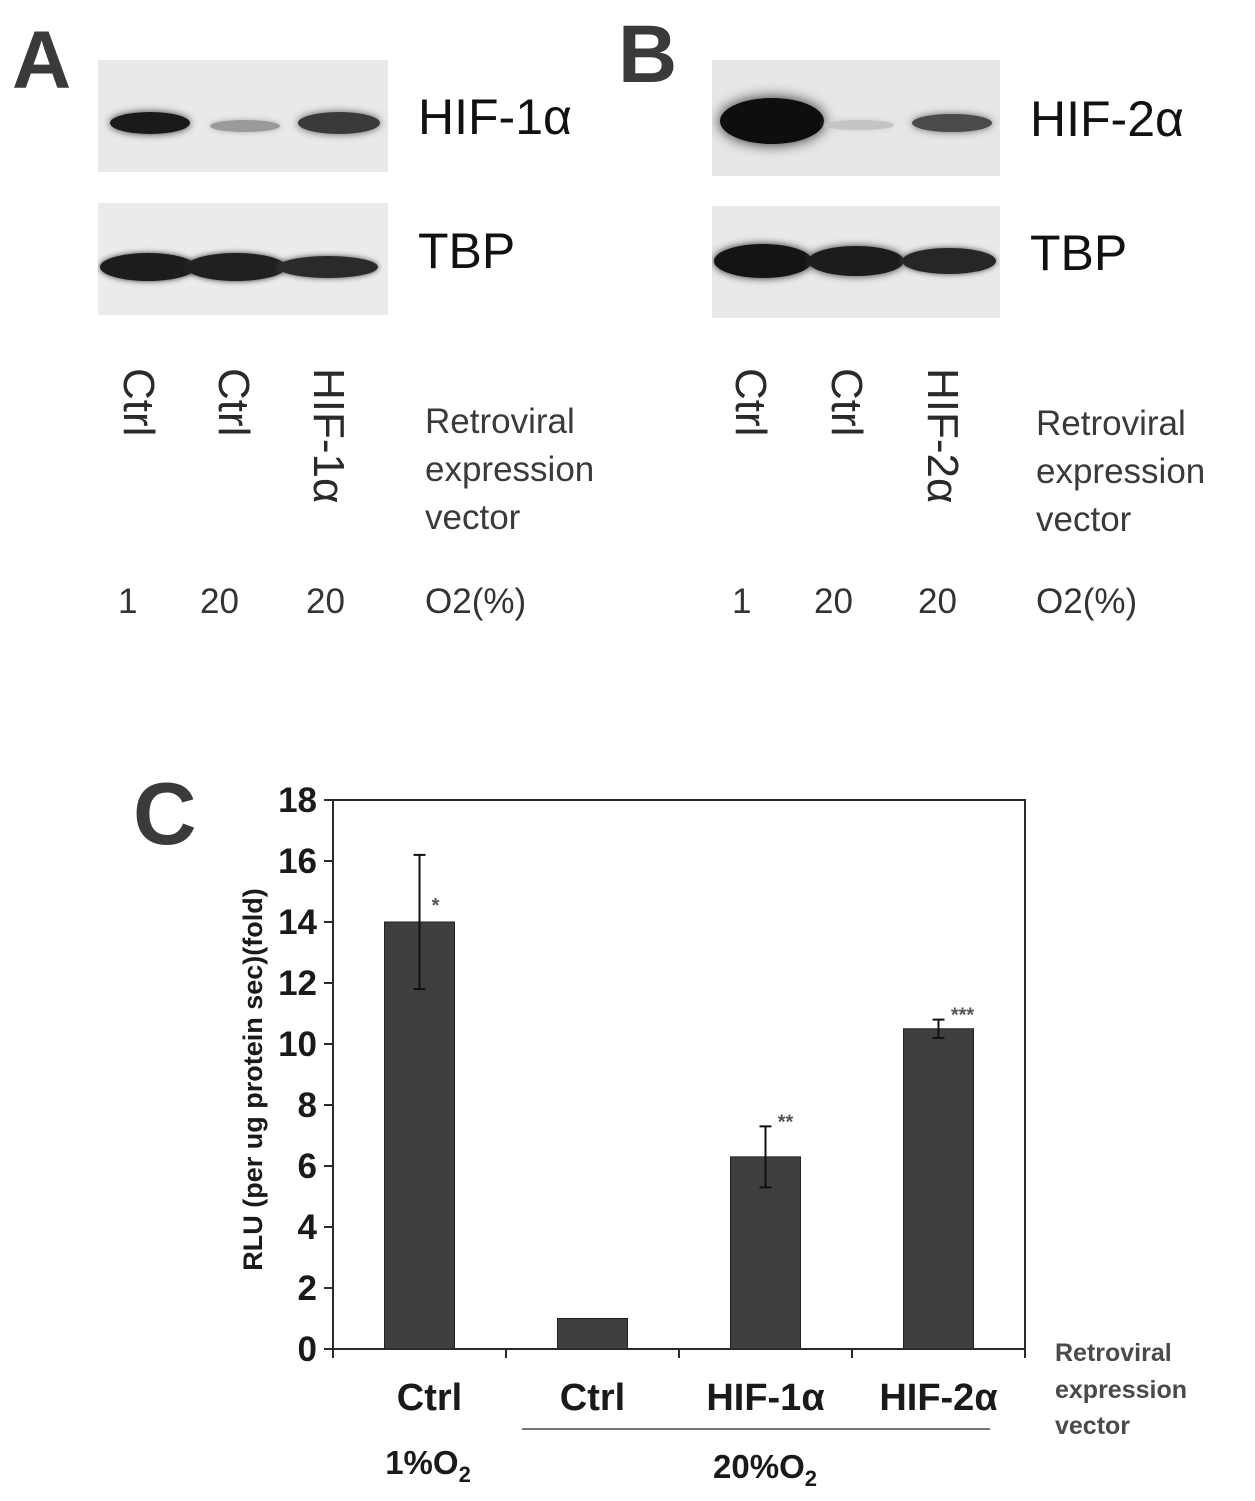 Image resolution: width=1255 pixels, height=1501 pixels. I want to click on group-label-1-sub: 2, so click(465, 1474).